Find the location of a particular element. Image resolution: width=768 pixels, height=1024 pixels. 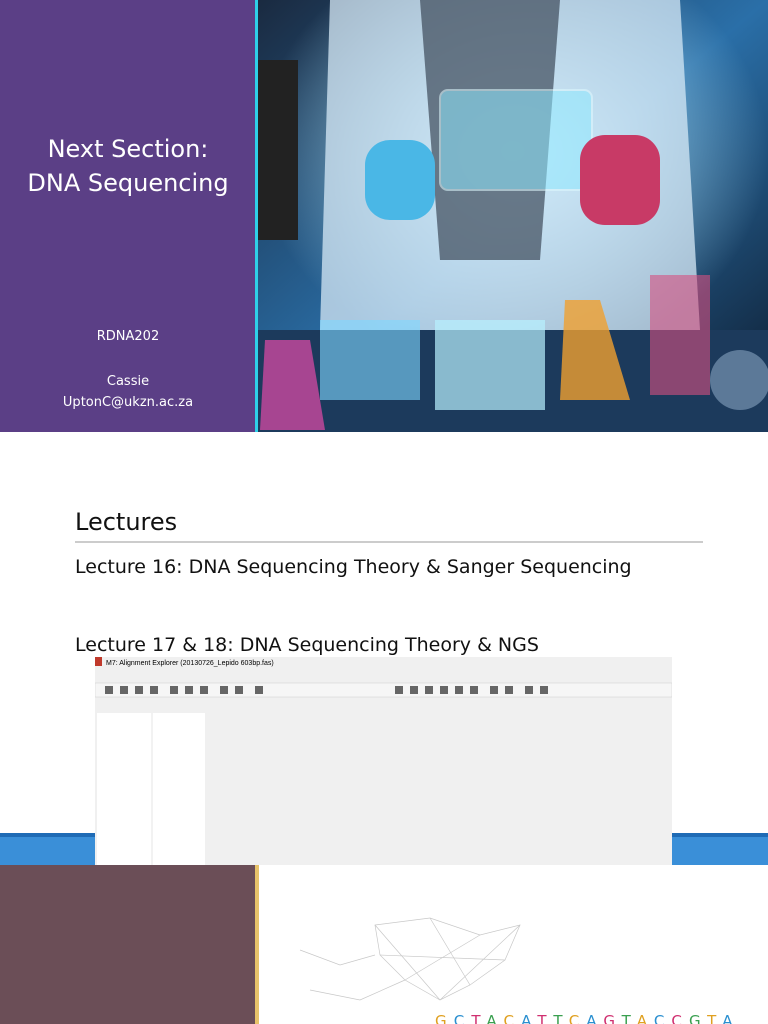

dna-letters: GCTACATTCAGTACCGTA is located at coordinates (587, 1018).